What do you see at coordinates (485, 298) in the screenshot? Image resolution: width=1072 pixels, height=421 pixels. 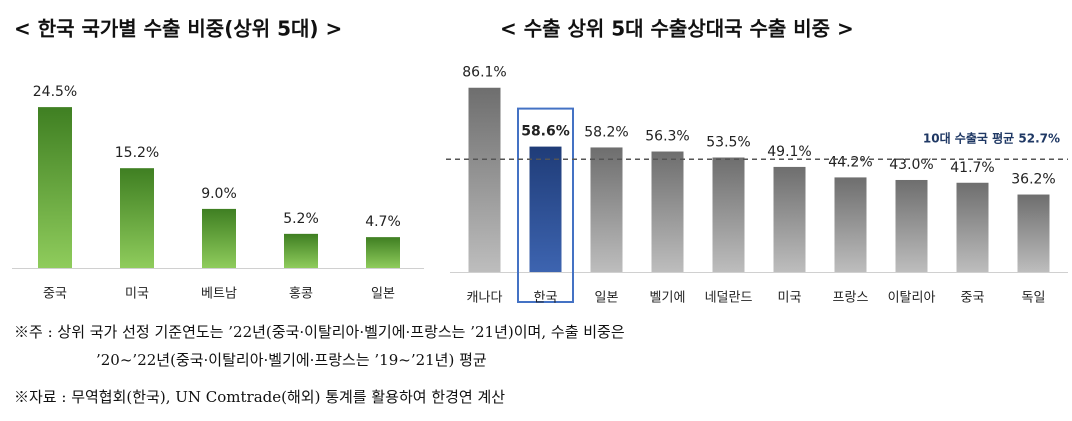 I see `x-tick-label: 캐나다` at bounding box center [485, 298].